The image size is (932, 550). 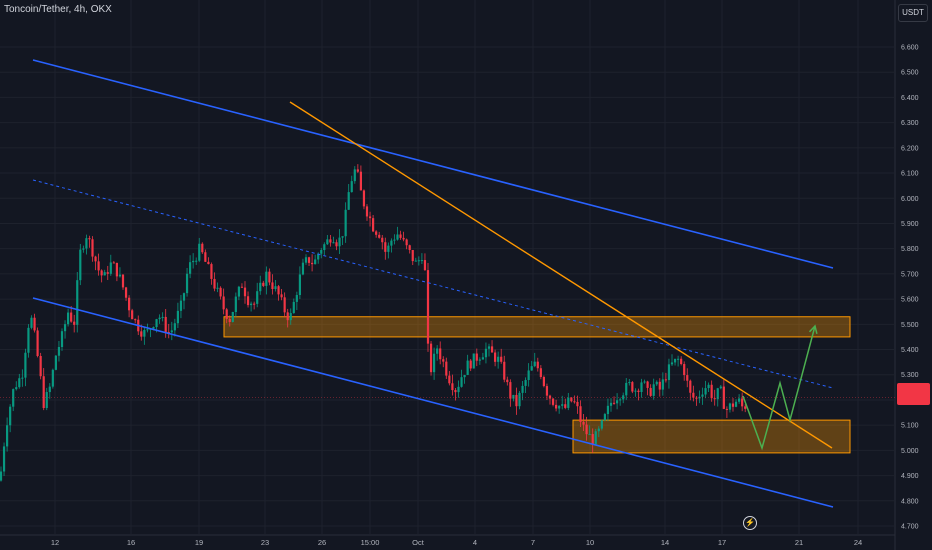 What do you see at coordinates (799, 542) in the screenshot?
I see `x-tick-label: 21` at bounding box center [799, 542].